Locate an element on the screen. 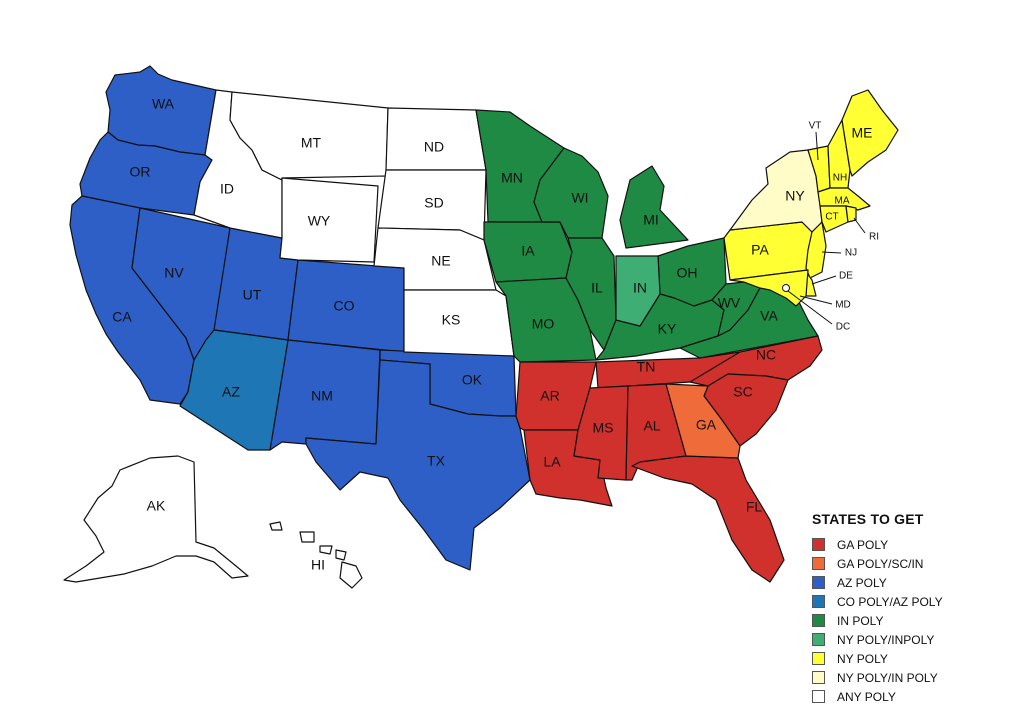  state-nj is located at coordinates (816, 250).